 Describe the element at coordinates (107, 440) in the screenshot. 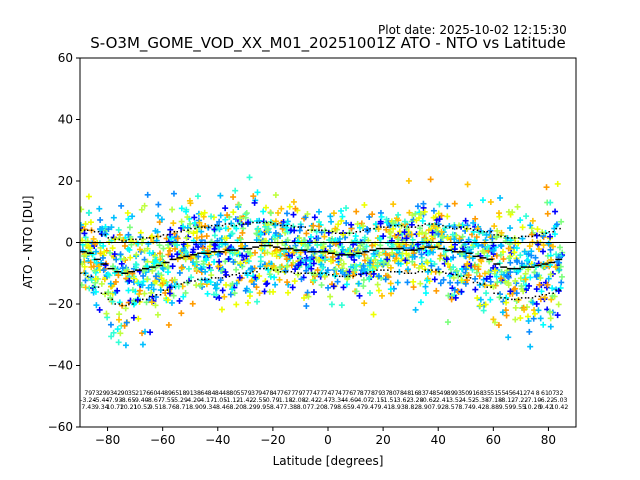

I see `x-tick-label: −80` at that location.